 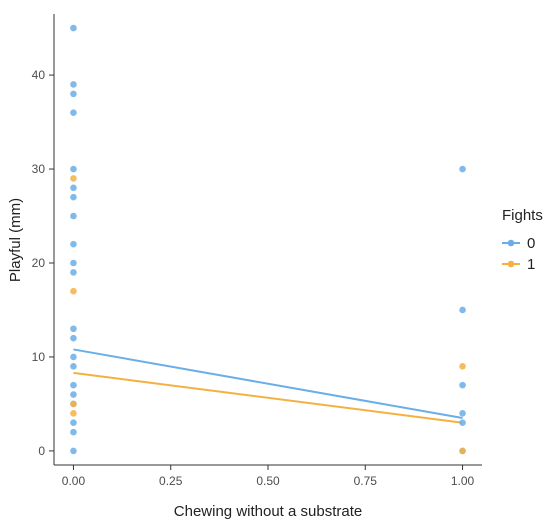 What do you see at coordinates (39, 357) in the screenshot?
I see `y-tick-label: 10` at bounding box center [39, 357].